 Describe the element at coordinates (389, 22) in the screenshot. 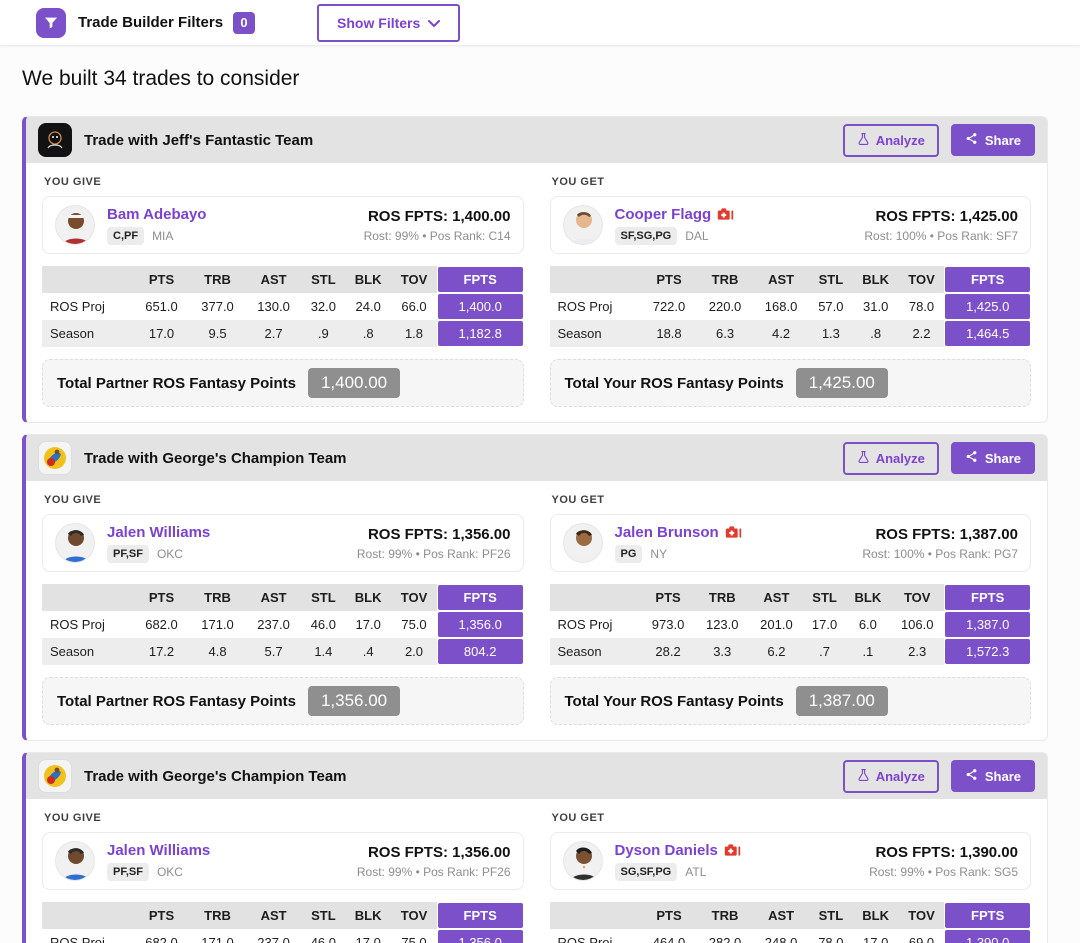

I see `show-filters-button: Show Filters` at that location.